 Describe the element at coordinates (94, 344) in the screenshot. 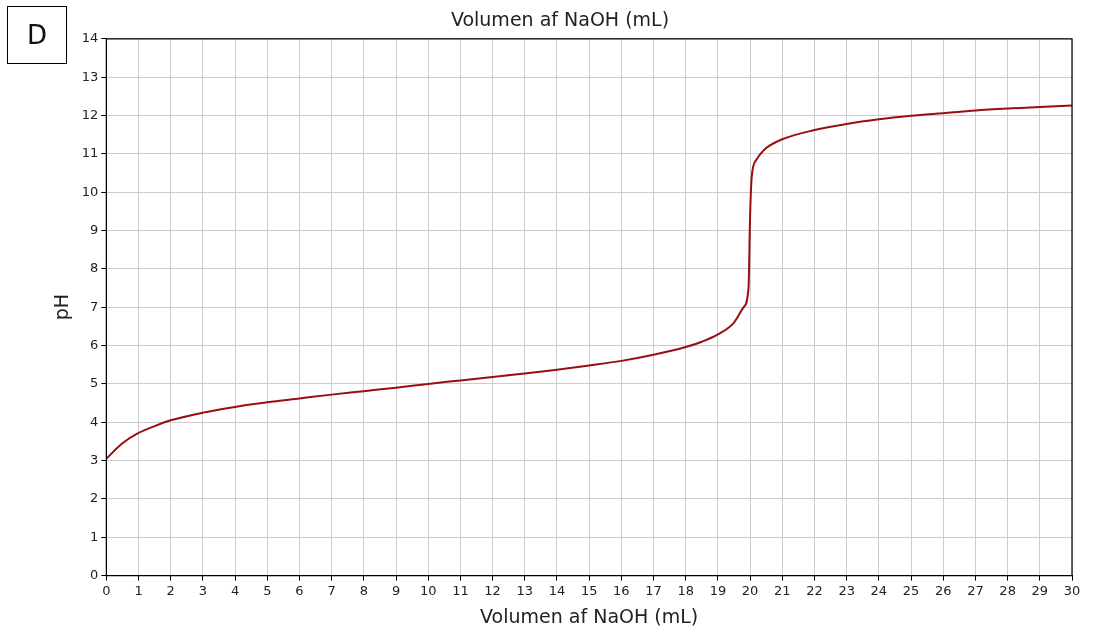

I see `y-tick-label: 6` at that location.